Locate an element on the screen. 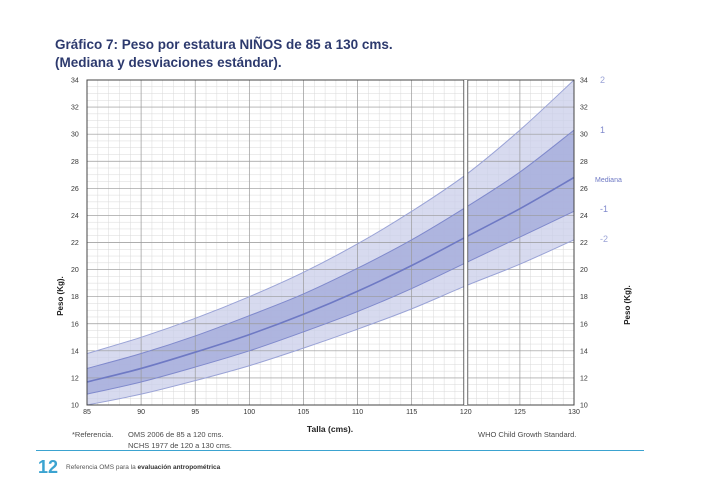  legend: 2 1 Mediana -1 -2 is located at coordinates (608, 159).